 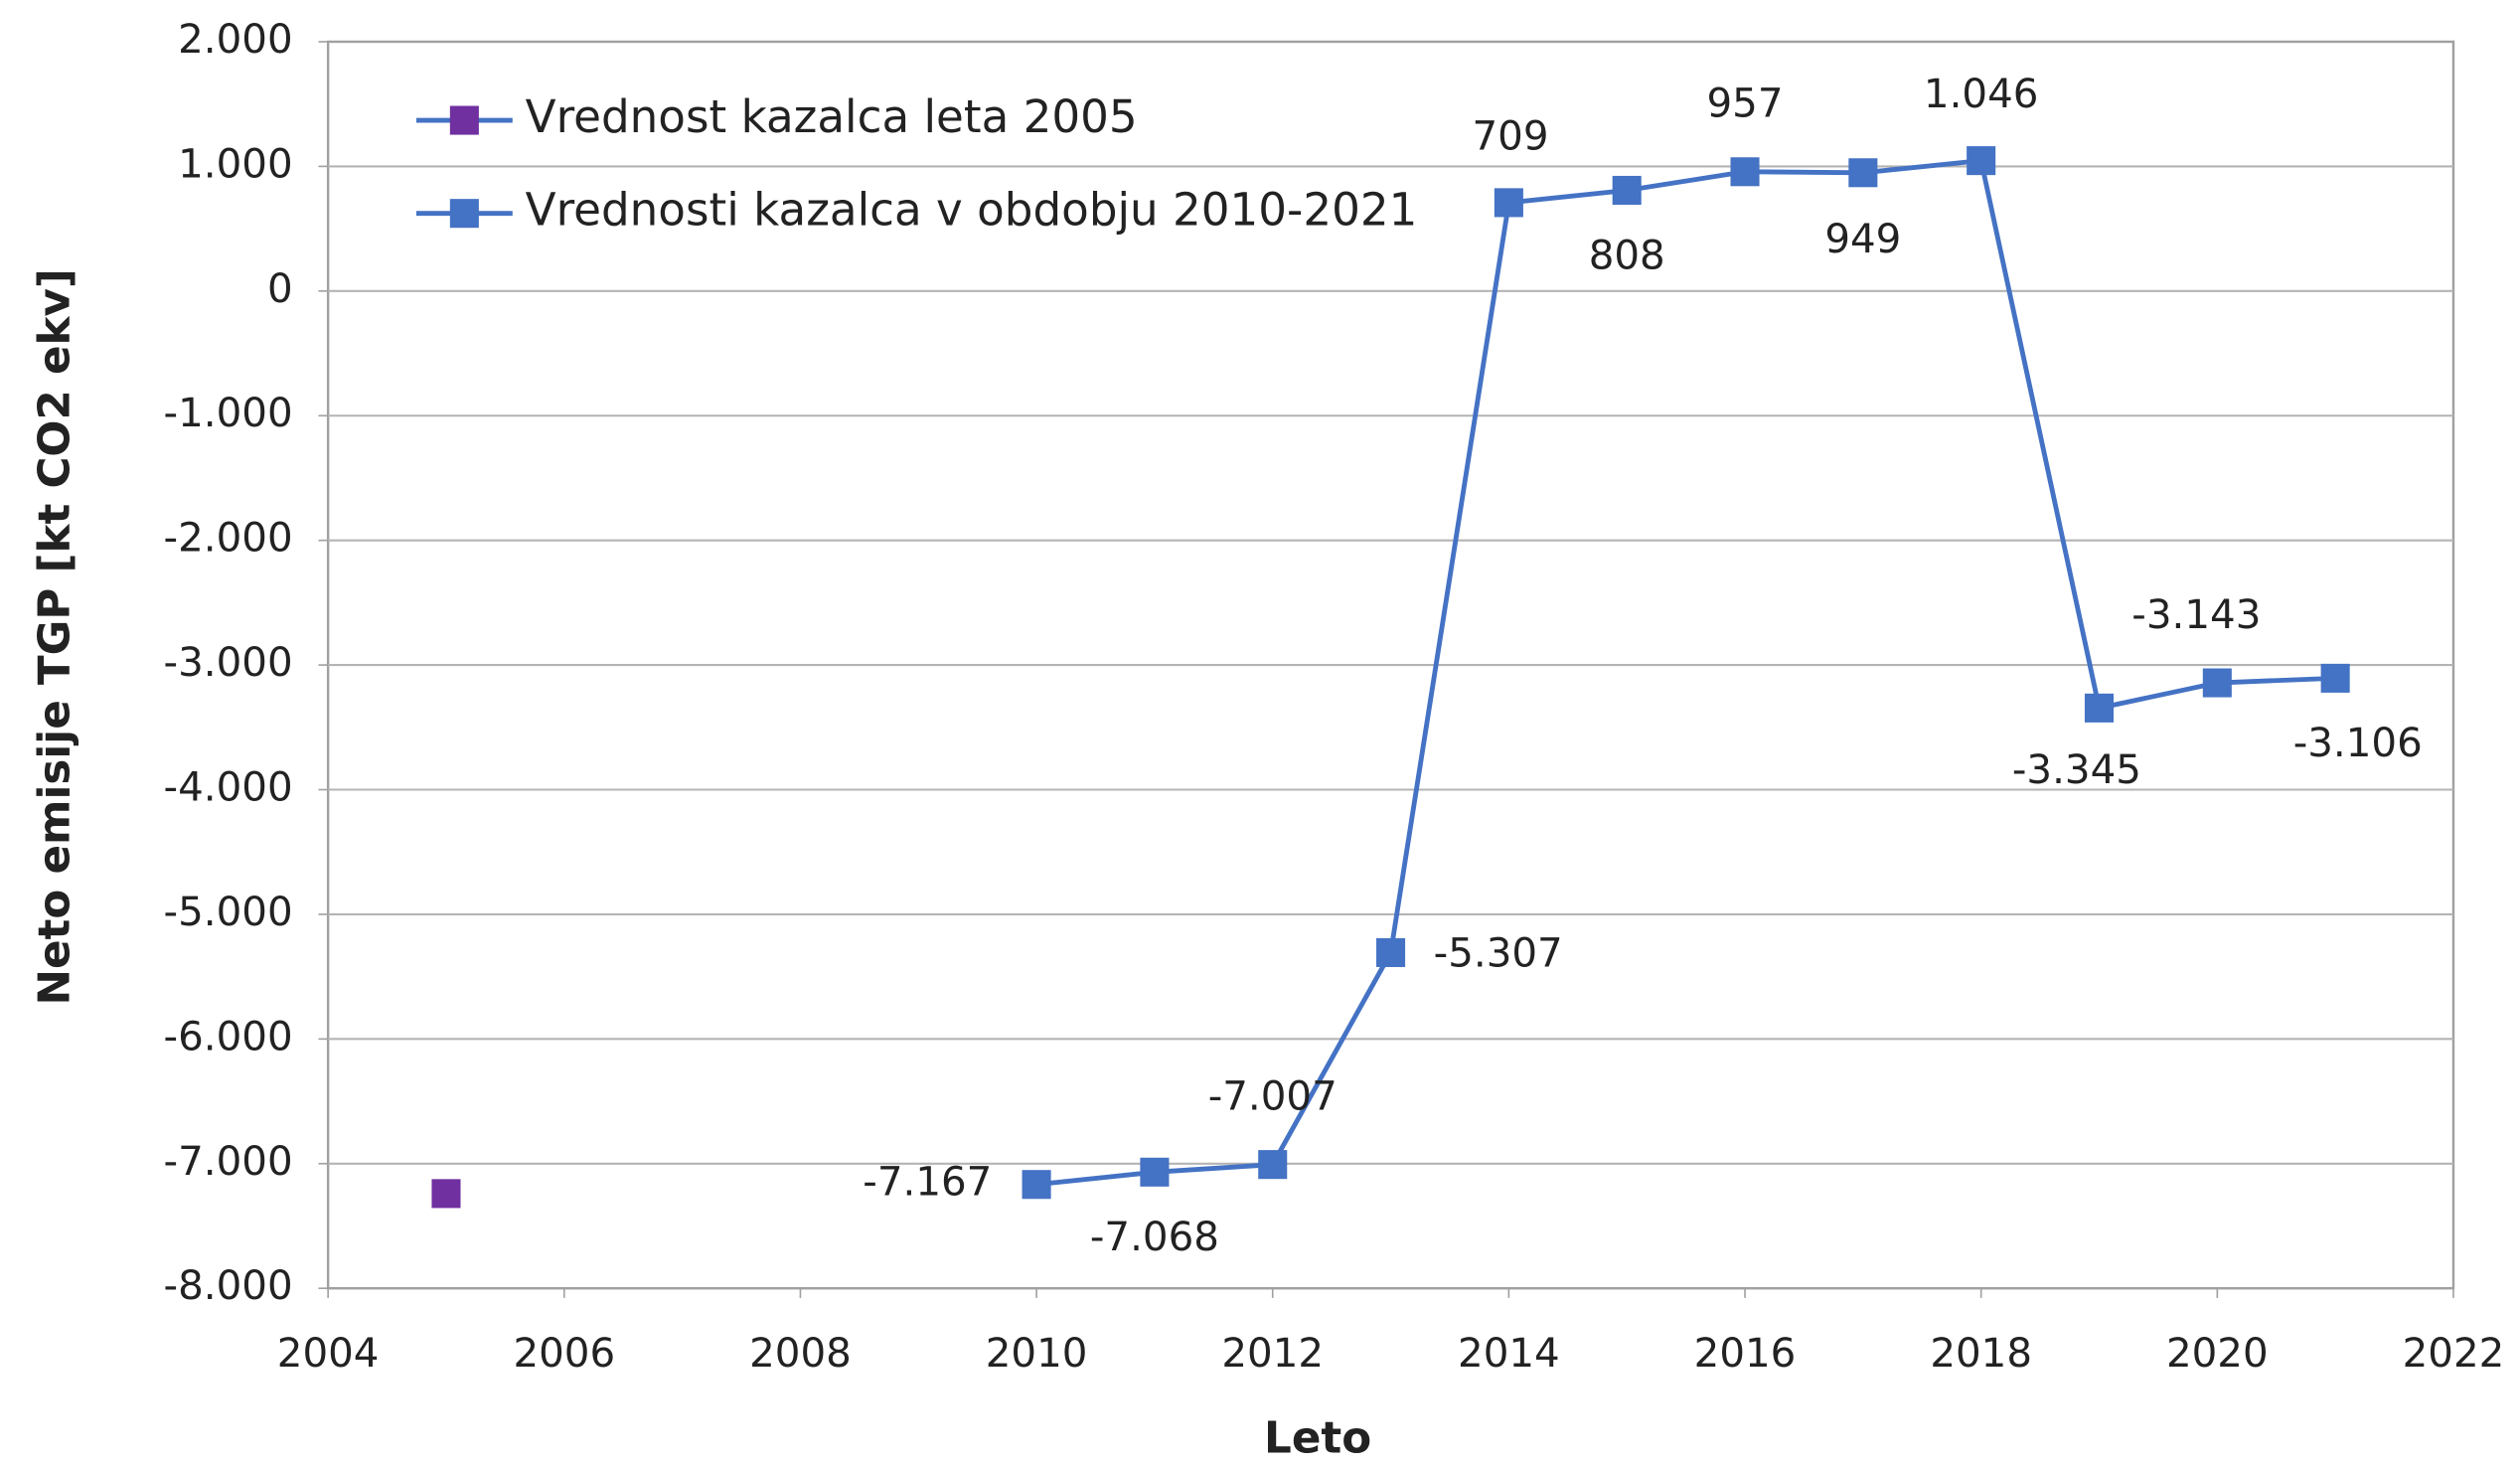 What do you see at coordinates (229, 1285) in the screenshot?
I see `y-tick-label: -8.000` at bounding box center [229, 1285].